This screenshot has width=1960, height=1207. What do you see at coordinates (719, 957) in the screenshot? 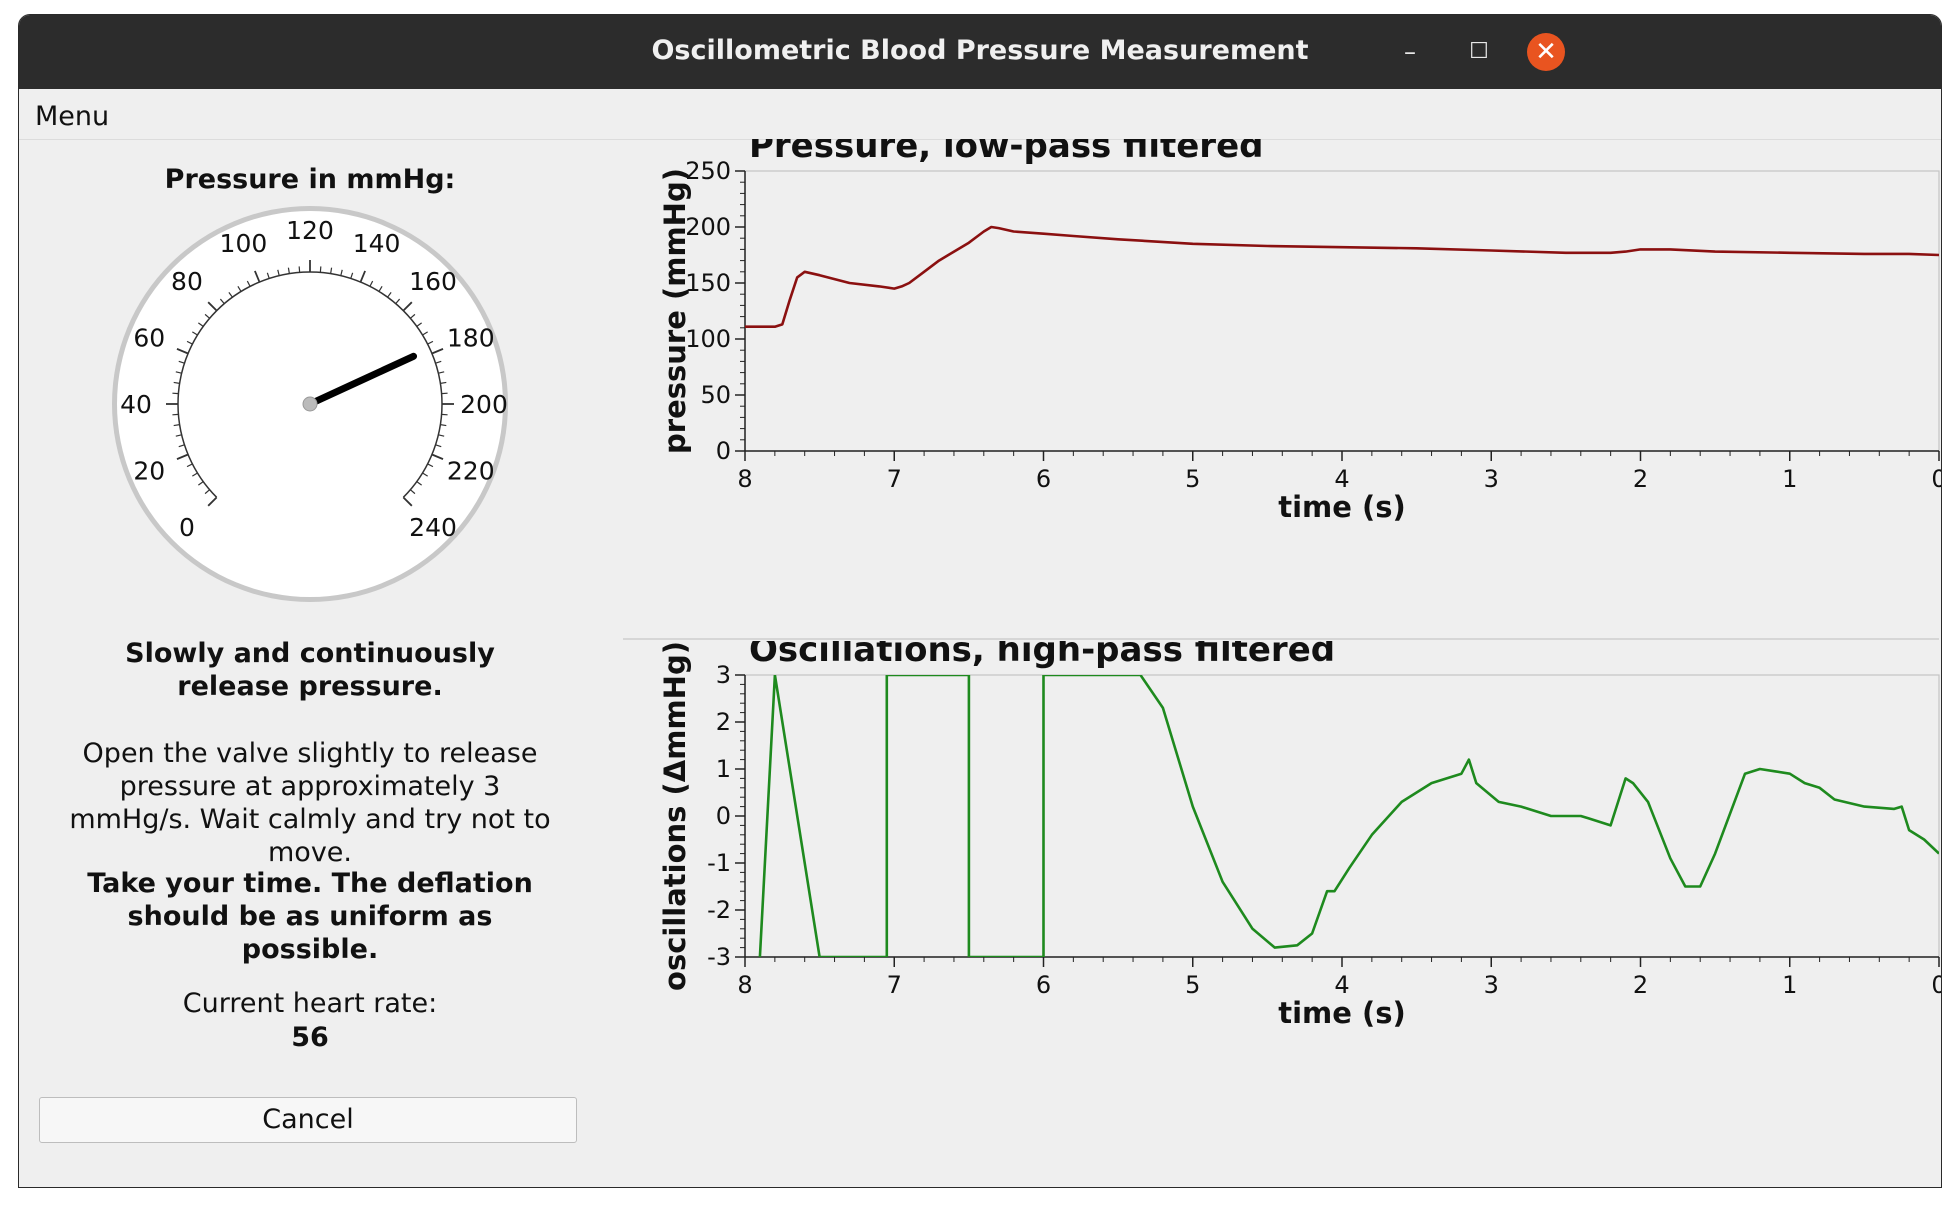
I see `y-tick-label: -3` at bounding box center [719, 957].